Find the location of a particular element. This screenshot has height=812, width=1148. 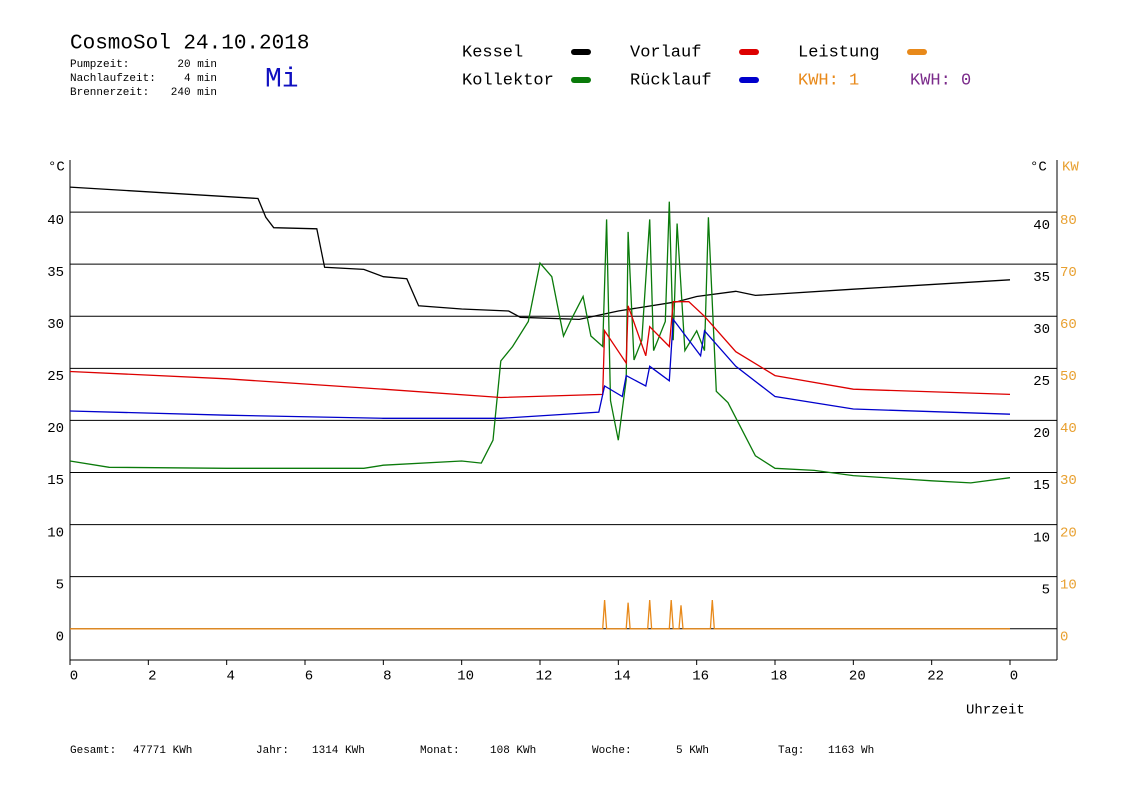

y-tick-label-right: 15 is located at coordinates (1041, 486).